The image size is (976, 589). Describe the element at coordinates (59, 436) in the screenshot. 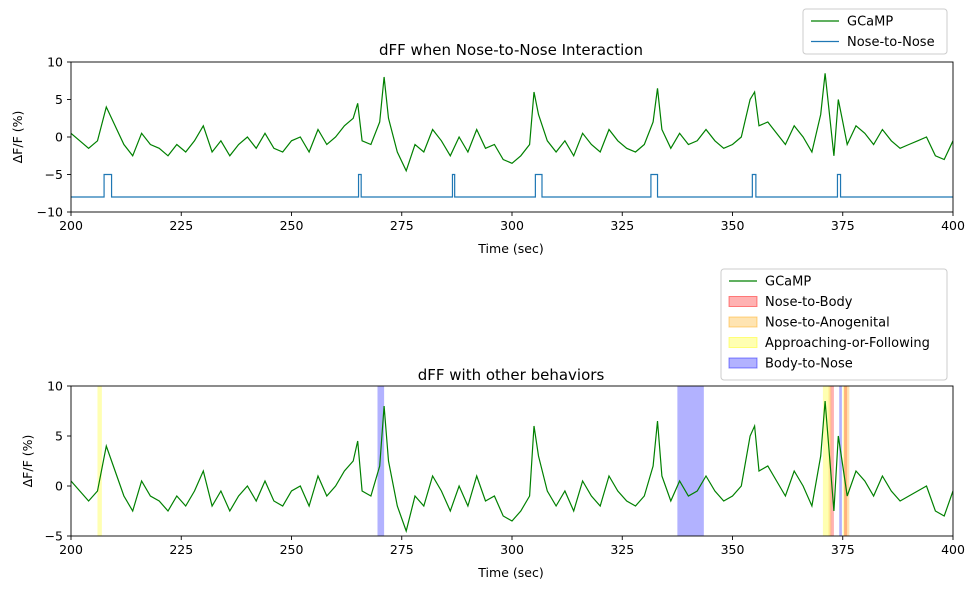

I see `chart1-ytick-label-1: 5` at that location.